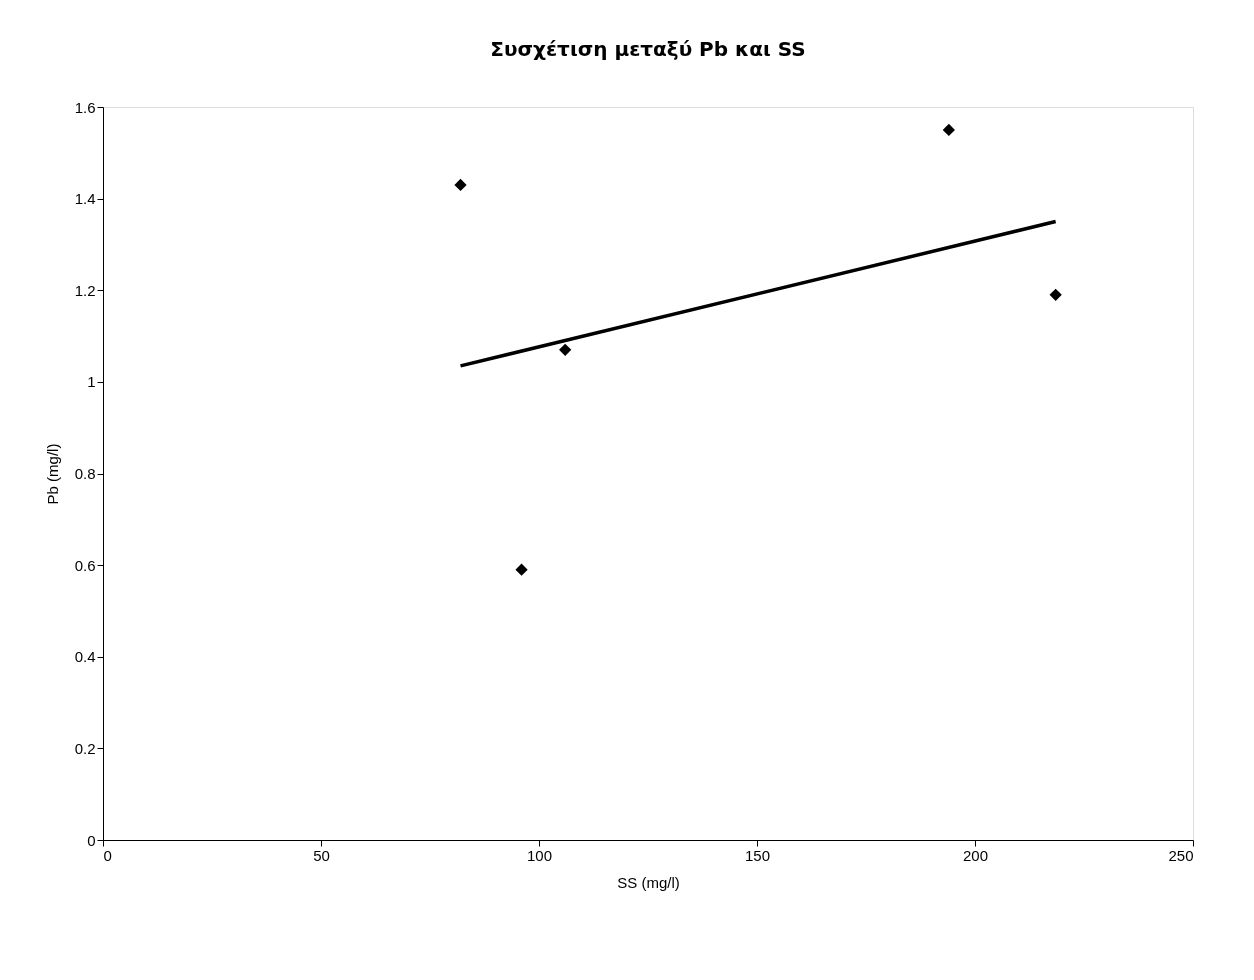  Describe the element at coordinates (107, 855) in the screenshot. I see `x-tick-label: 0` at that location.